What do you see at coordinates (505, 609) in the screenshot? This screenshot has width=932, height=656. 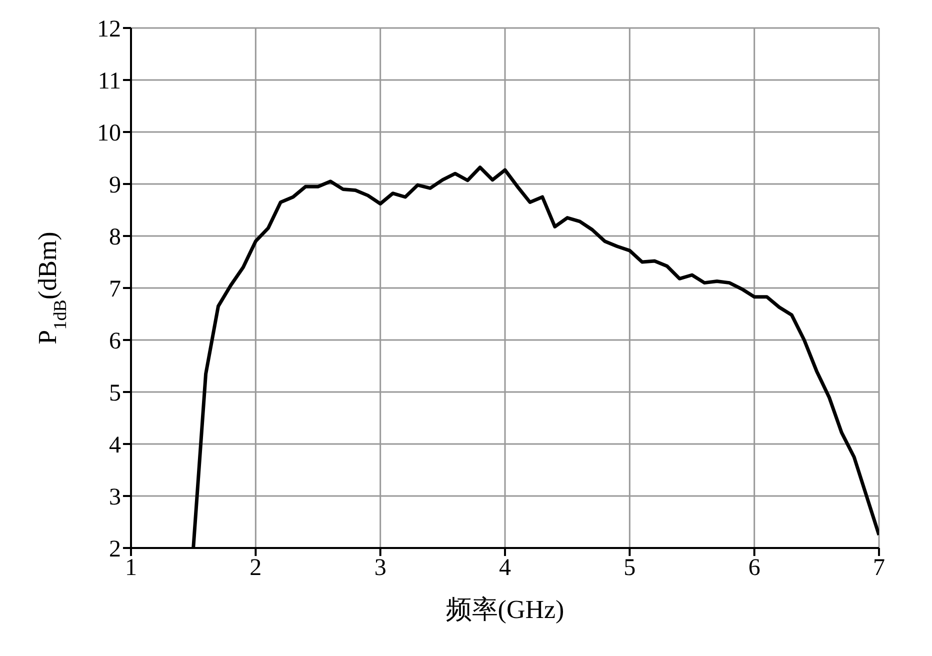 I see `x-axis-title: 频率(GHz)` at bounding box center [505, 609].